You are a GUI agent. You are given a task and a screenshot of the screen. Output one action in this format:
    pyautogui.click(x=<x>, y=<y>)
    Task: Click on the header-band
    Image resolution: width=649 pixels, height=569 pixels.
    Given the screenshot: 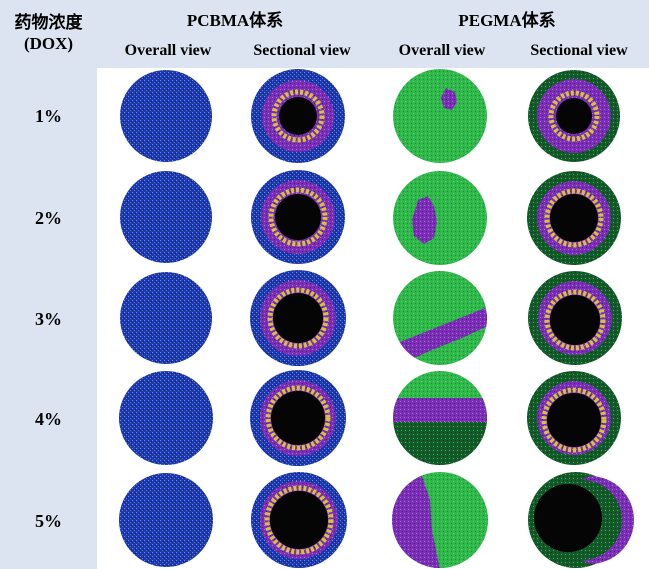 What is the action you would take?
    pyautogui.click(x=324, y=34)
    